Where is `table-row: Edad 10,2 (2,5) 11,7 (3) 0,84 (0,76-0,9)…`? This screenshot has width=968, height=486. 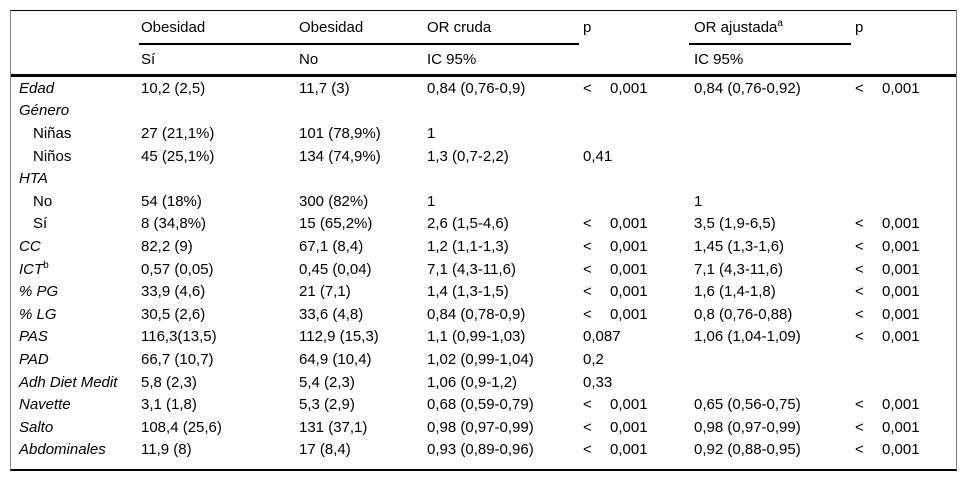 table-row: Edad 10,2 (2,5) 11,7 (3) 0,84 (0,76-0,9)… is located at coordinates (483, 88).